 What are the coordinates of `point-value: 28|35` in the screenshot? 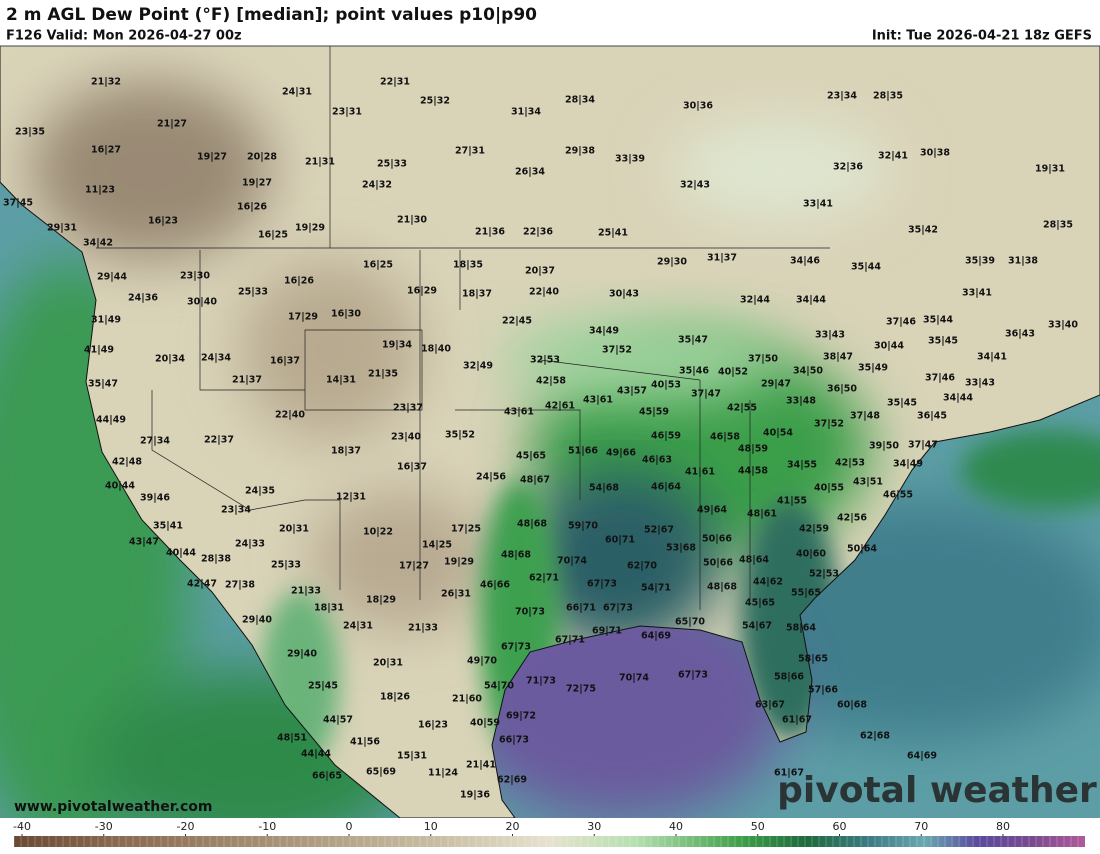 It's located at (888, 96).